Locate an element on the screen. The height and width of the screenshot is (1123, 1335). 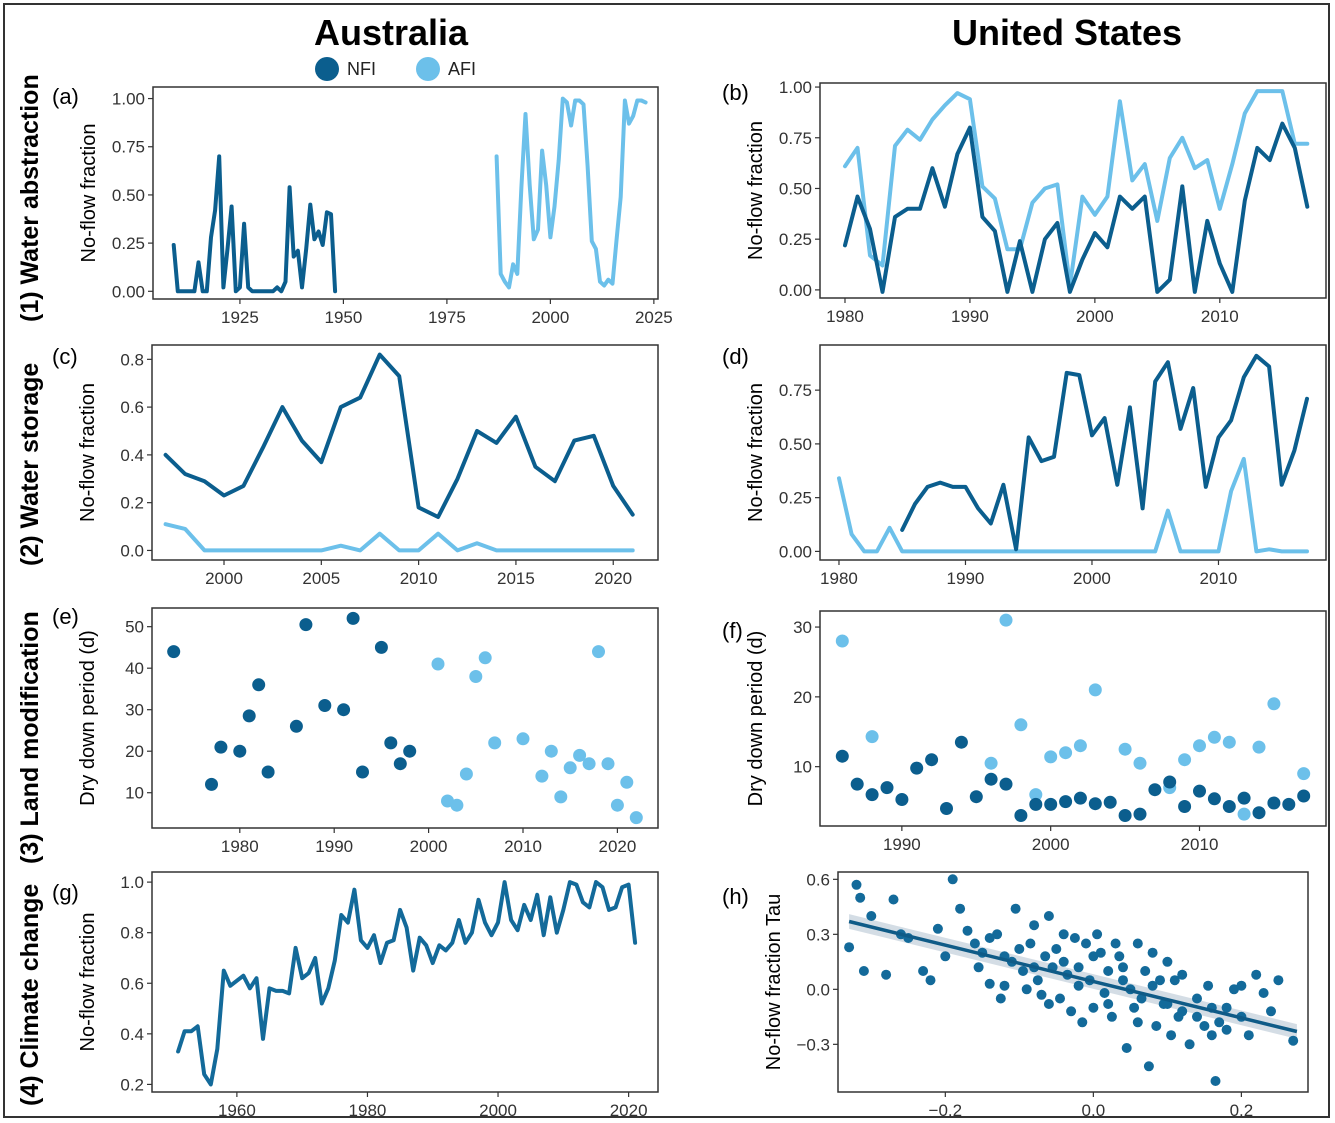
x-tick-label: 2025 is located at coordinates (654, 317).